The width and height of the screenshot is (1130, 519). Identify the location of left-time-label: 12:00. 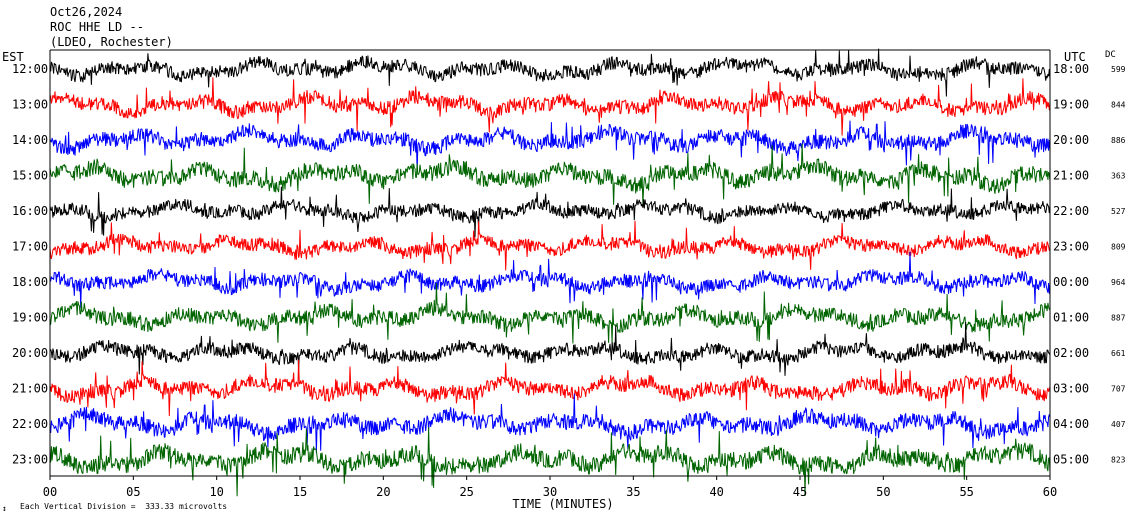
(30, 69).